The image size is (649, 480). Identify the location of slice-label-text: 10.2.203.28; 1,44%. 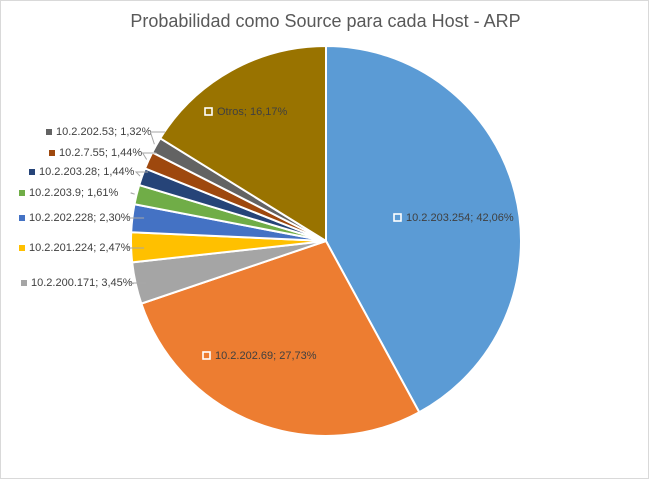
(87, 172).